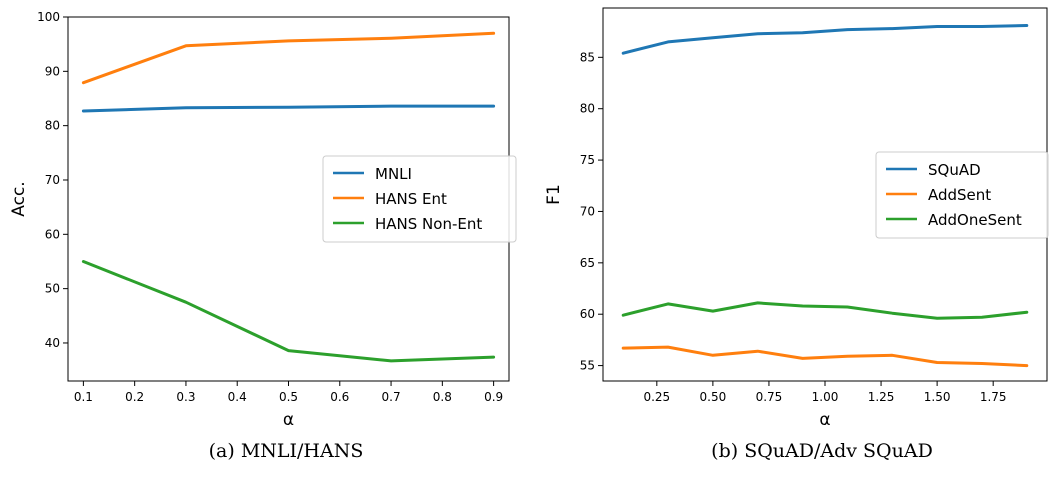 The width and height of the screenshot is (1057, 477). I want to click on caption-a: (a) MNLI/HANS, so click(286, 451).